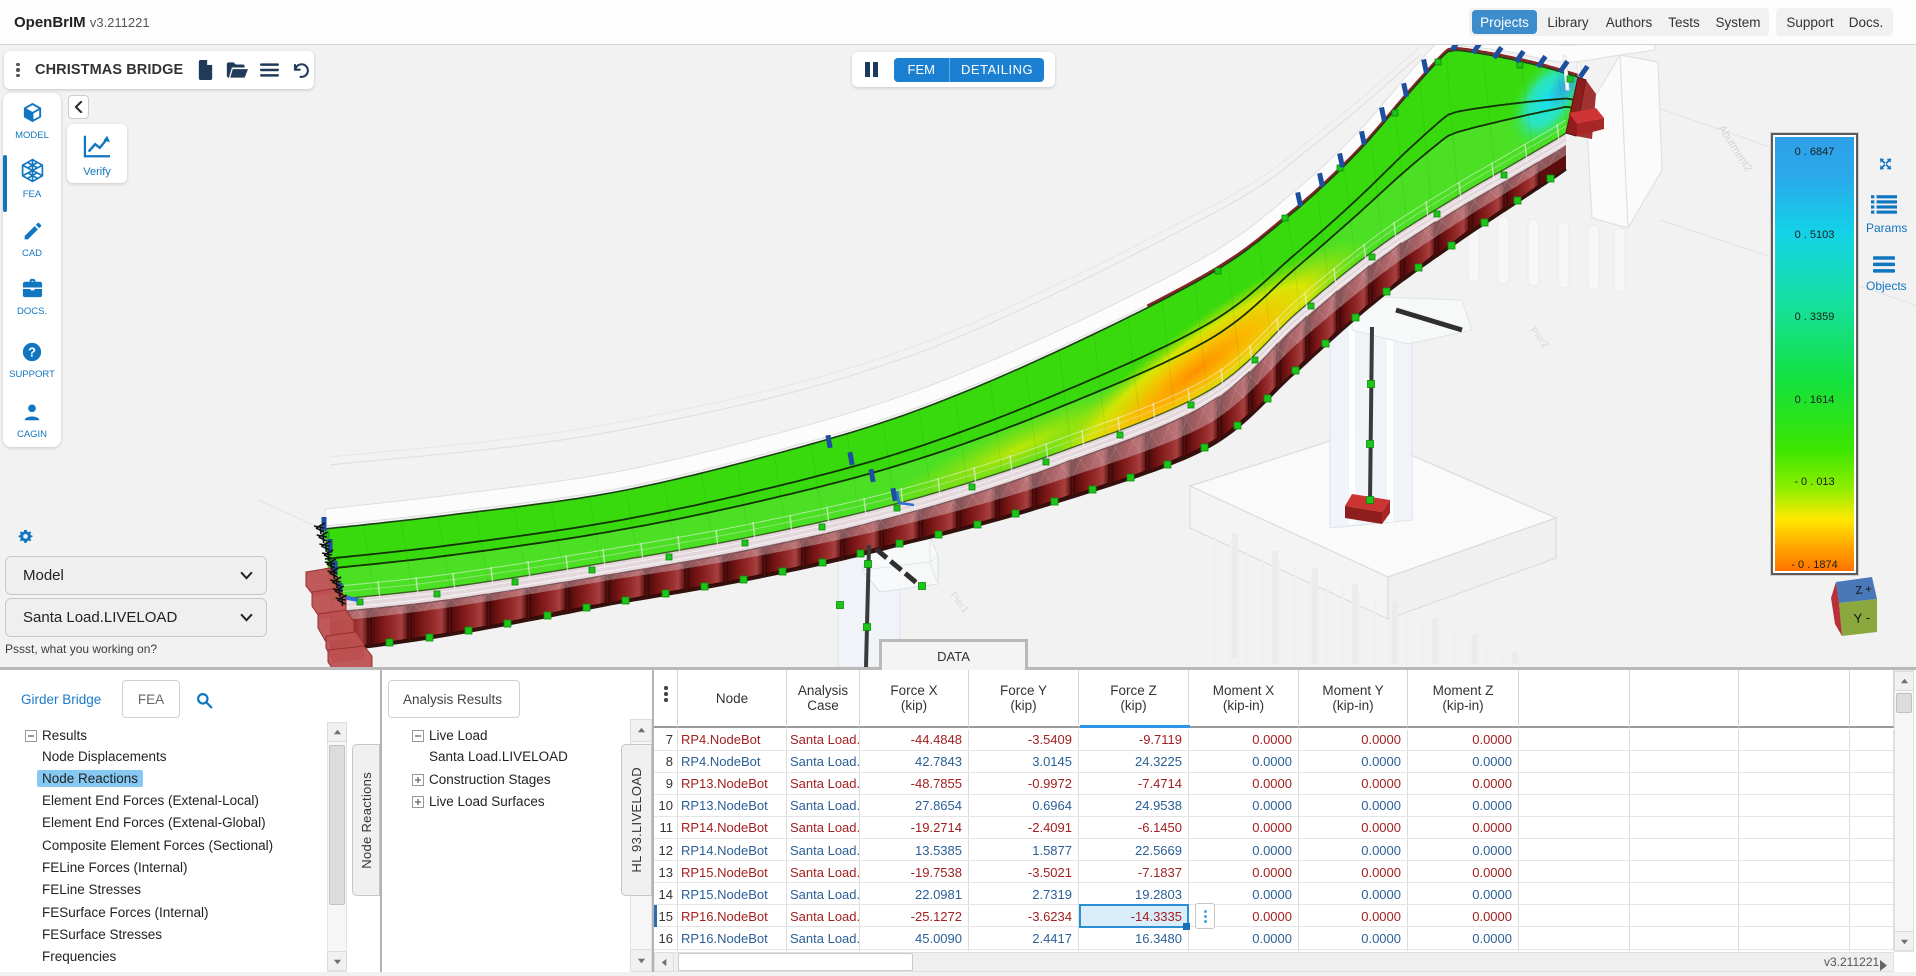 This screenshot has width=1916, height=976. What do you see at coordinates (1861, 618) in the screenshot?
I see `svg-text: Y -` at bounding box center [1861, 618].